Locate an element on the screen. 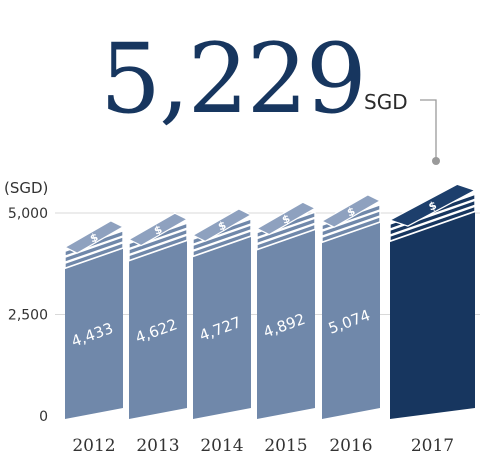  x-tick-label: 2016 is located at coordinates (350, 446).